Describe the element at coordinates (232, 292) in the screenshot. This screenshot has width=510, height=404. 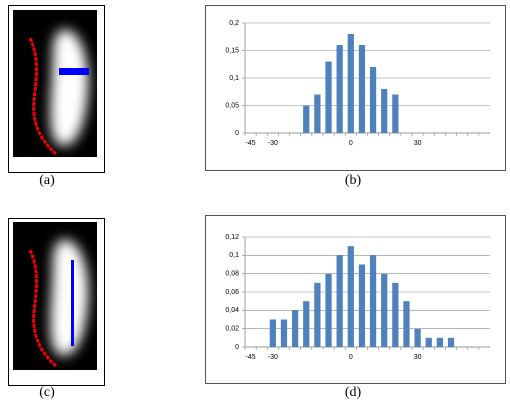
I see `y-tick-label: 0,06` at that location.